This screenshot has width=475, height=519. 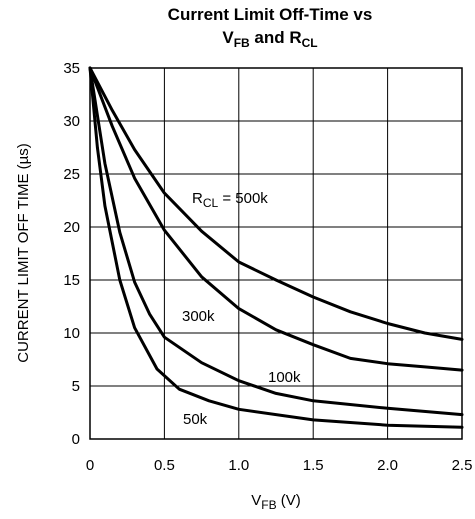 What do you see at coordinates (238, 465) in the screenshot?
I see `x-tick-label: 1.0` at bounding box center [238, 465].